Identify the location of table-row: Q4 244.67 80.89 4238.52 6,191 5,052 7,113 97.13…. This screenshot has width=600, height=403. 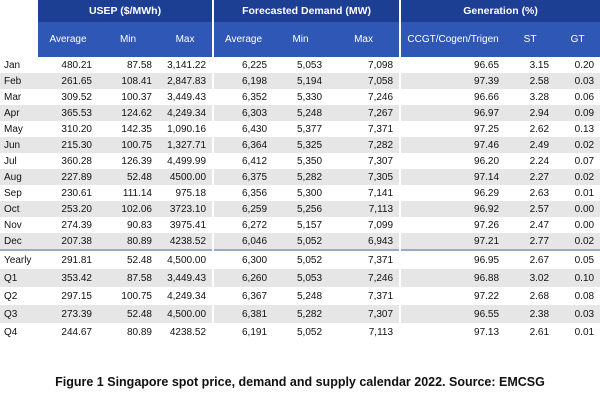
(300, 332).